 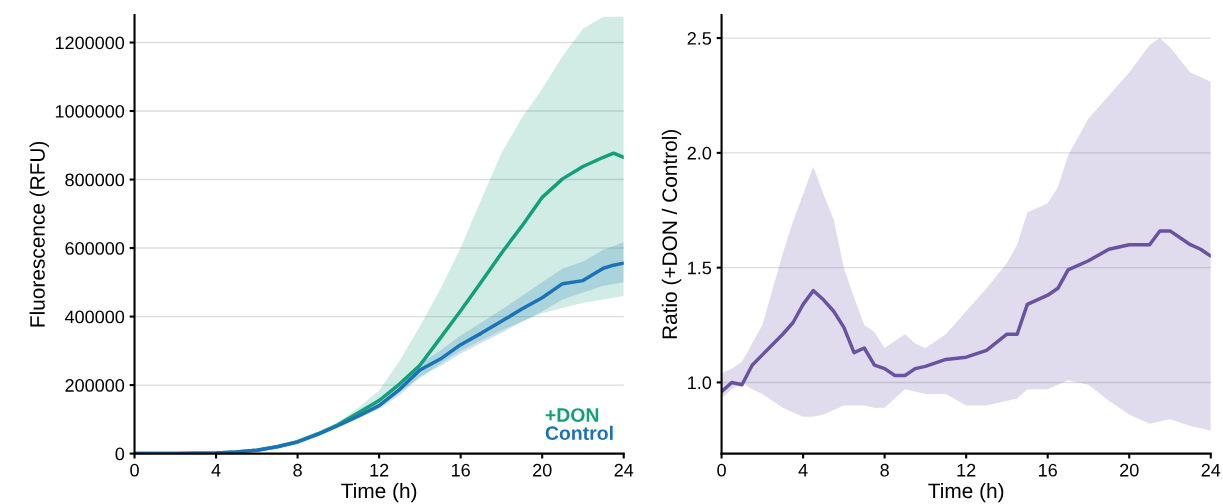 What do you see at coordinates (700, 268) in the screenshot?
I see `y-tick-label: 1.5` at bounding box center [700, 268].